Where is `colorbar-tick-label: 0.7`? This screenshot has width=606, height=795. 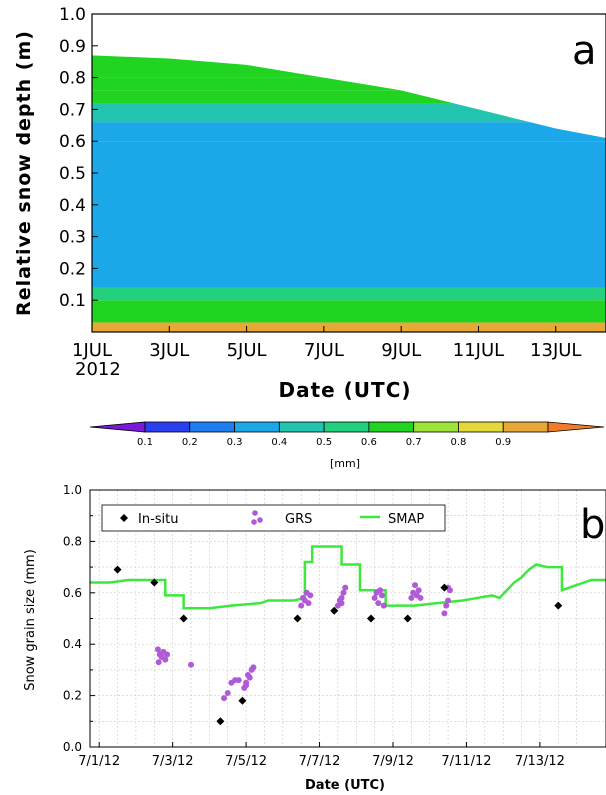 colorbar-tick-label: 0.7 is located at coordinates (414, 442).